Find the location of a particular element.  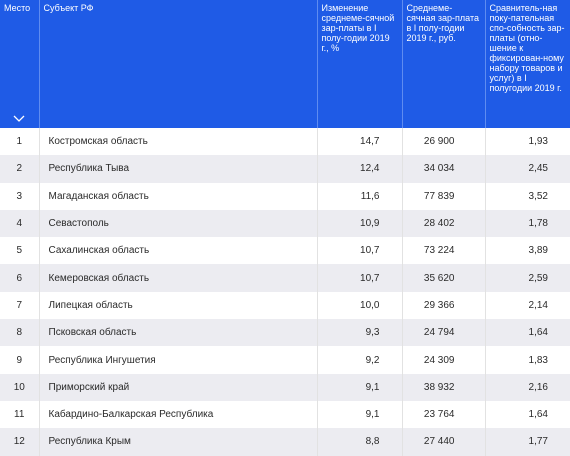

salary-change-cell: 10,0 is located at coordinates (360, 305).